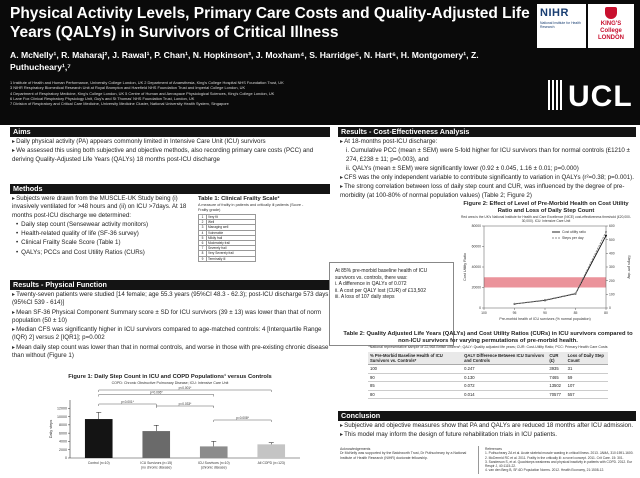  Describe the element at coordinates (611, 24) in the screenshot. I see `kings-logo-line: KING'S` at that location.